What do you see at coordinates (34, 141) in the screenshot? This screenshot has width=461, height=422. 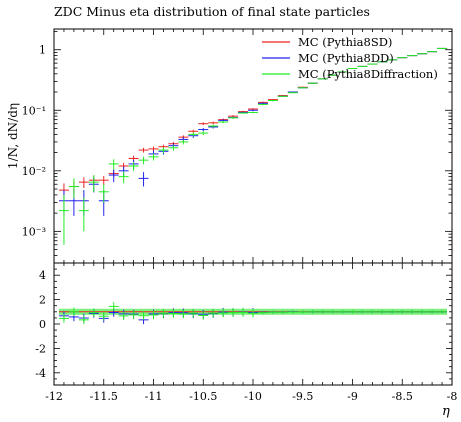 I see `main-y-tick-labels: 1 10⁻¹ 10⁻² 10⁻³` at bounding box center [34, 141].